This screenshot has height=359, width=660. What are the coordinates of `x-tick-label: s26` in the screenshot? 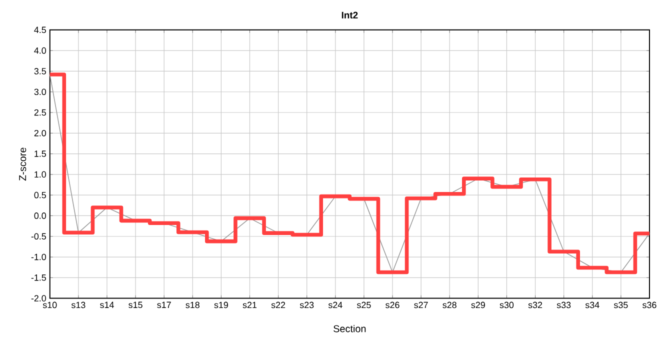 It's located at (393, 305).